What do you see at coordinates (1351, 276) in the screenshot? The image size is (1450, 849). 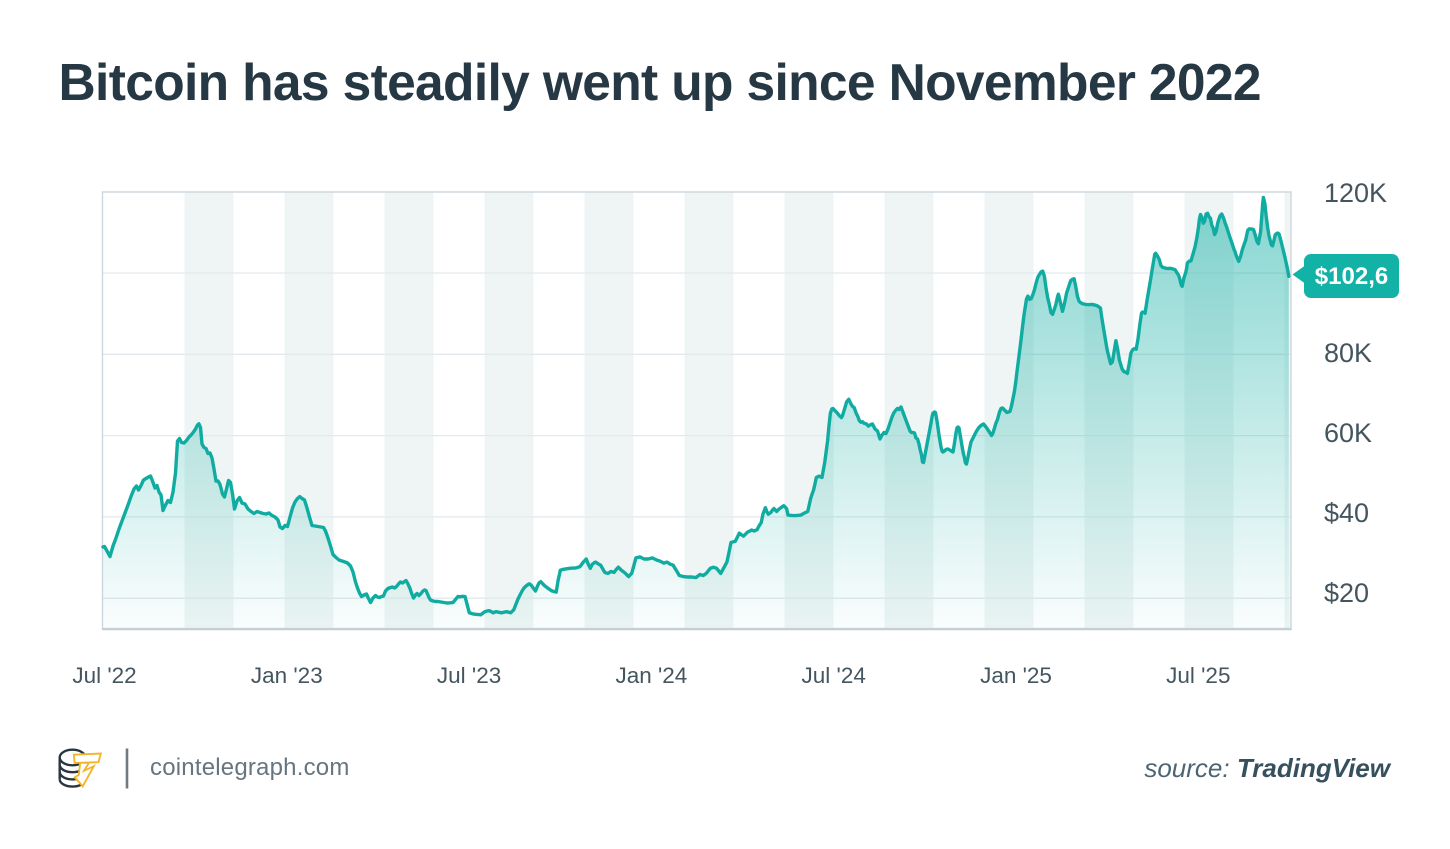 I see `svg-text: $102,6` at bounding box center [1351, 276].